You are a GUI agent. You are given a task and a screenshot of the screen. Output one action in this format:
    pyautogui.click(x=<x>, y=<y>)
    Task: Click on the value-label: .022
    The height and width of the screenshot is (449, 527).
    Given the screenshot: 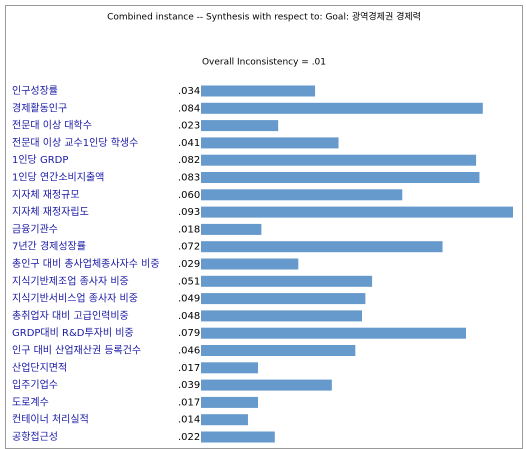 What is the action you would take?
    pyautogui.click(x=189, y=437)
    